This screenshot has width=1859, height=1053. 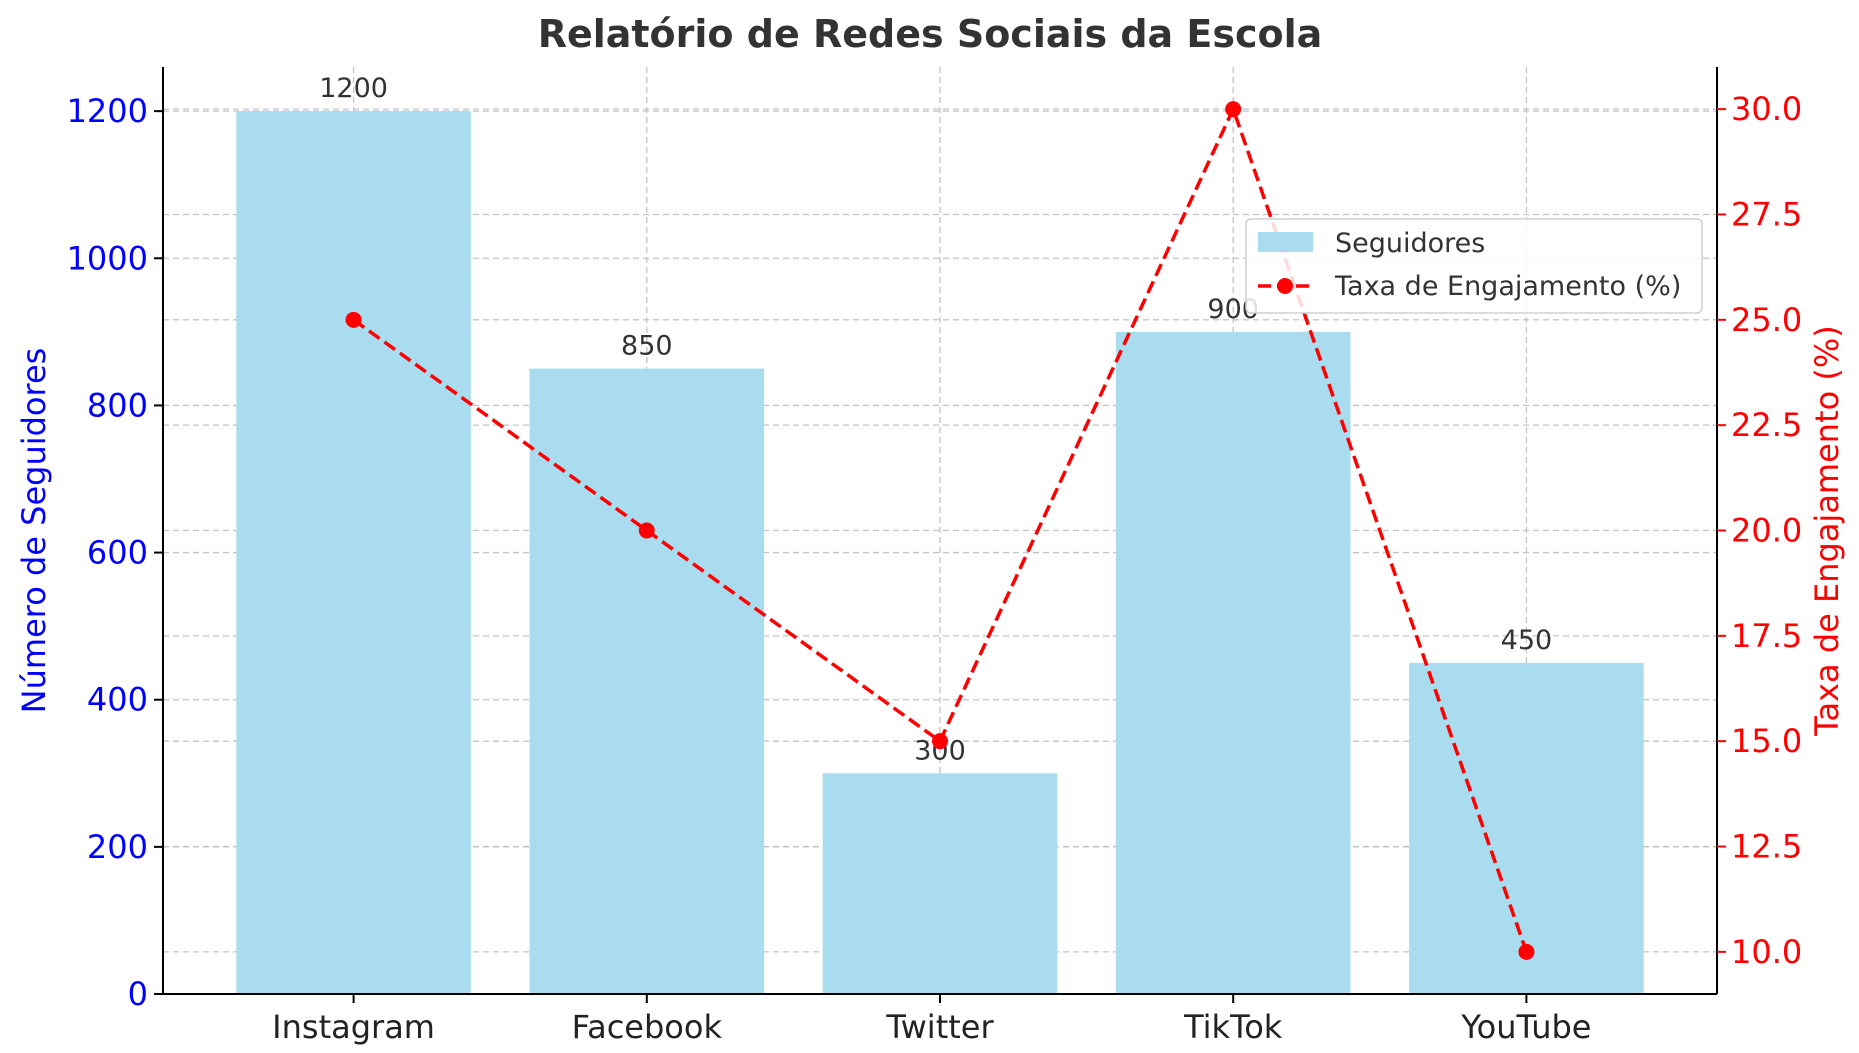 I want to click on right-tick-label-4: 20.0, so click(x=1766, y=531).